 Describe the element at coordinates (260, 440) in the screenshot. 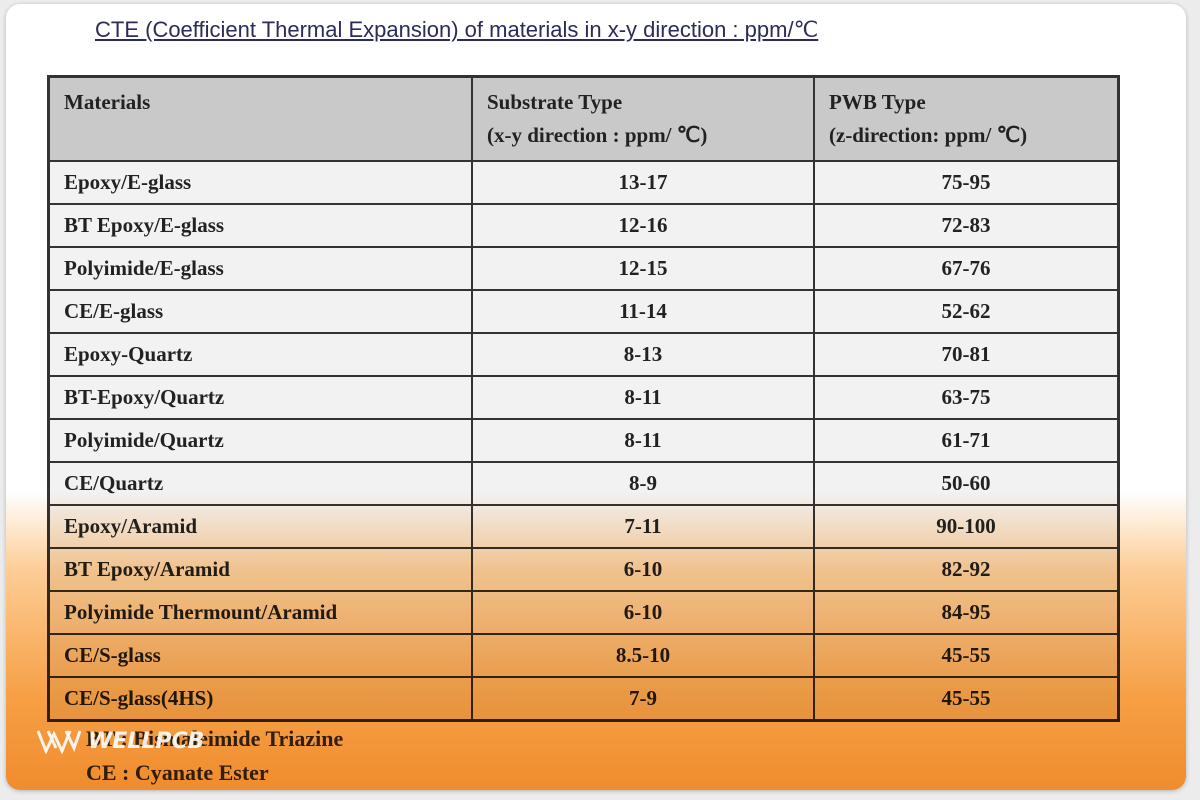

I see `material-cell: Polyimide/Quartz` at that location.